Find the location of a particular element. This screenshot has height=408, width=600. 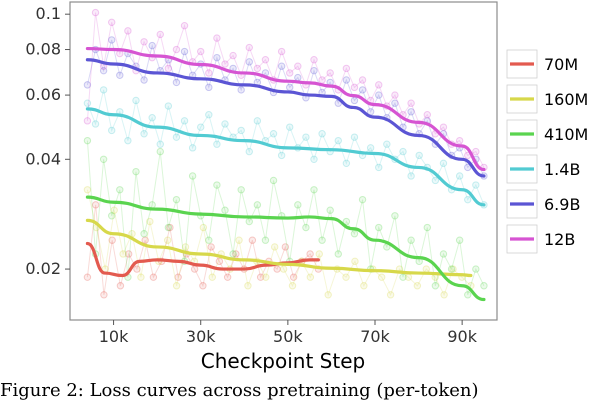

y-tick-label: 0.1 is located at coordinates (48, 13).